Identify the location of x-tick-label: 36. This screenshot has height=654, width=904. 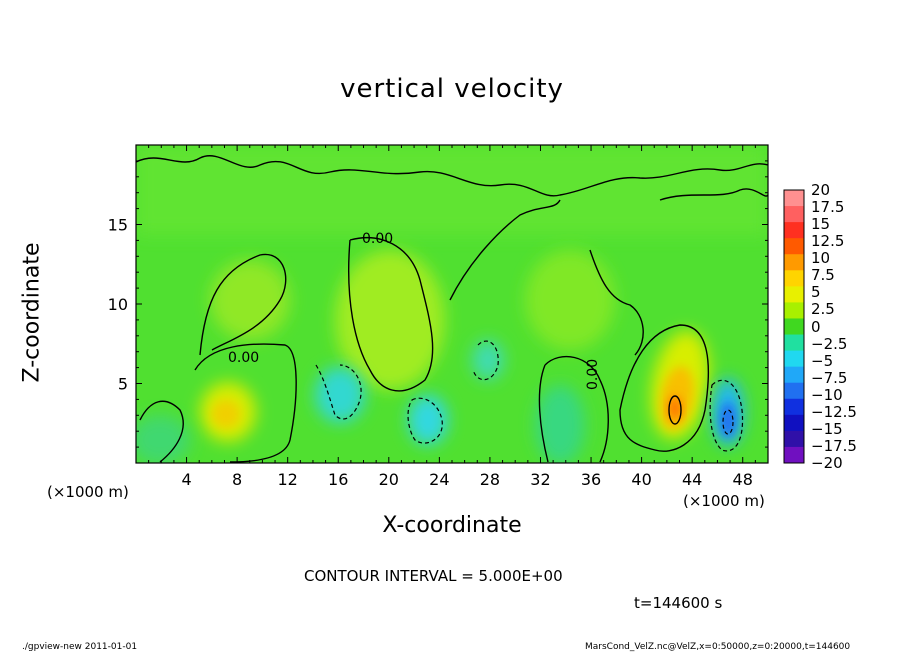
(591, 479).